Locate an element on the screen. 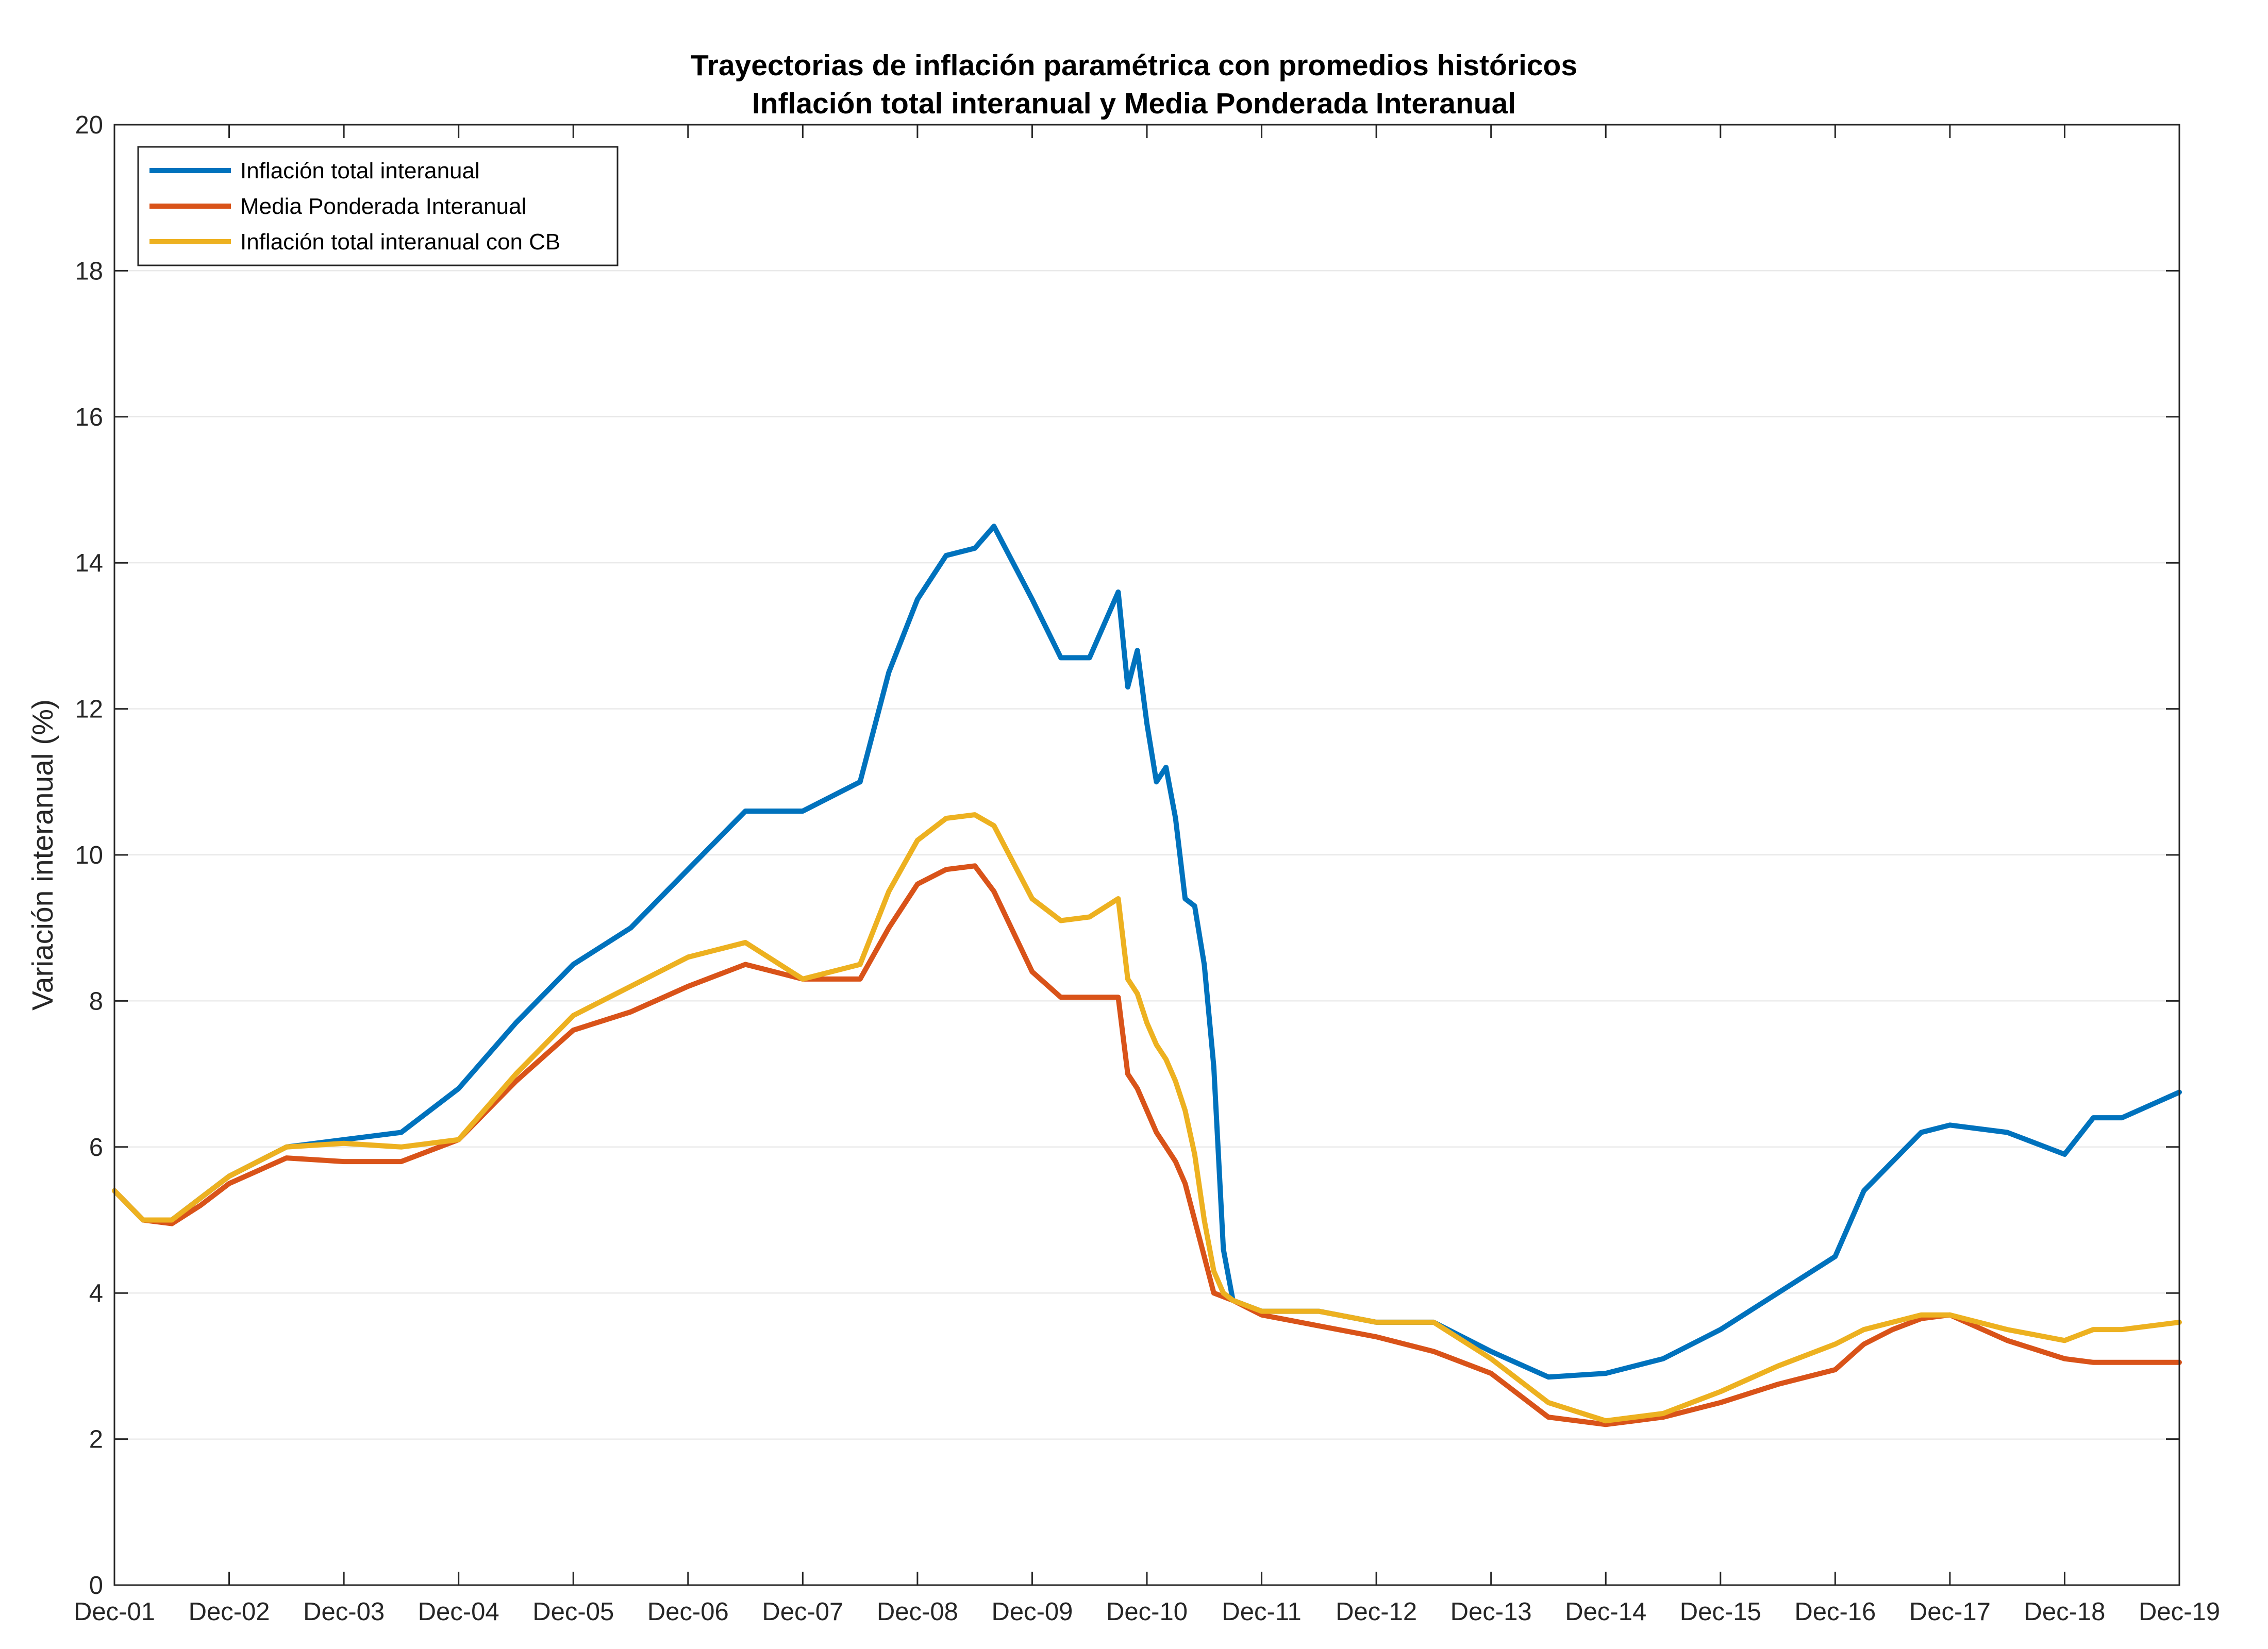  legend-label: Media Ponderada Interanual is located at coordinates (383, 206).